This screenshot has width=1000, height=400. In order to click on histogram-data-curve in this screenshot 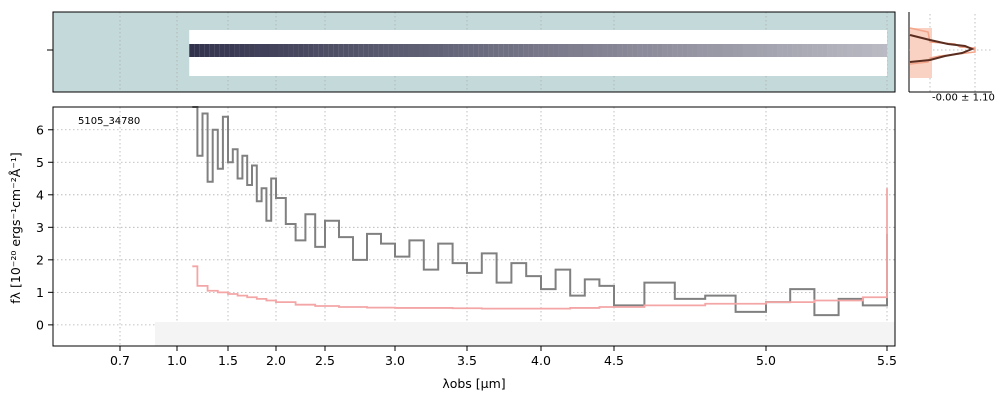, I will do `click(942, 48)`.